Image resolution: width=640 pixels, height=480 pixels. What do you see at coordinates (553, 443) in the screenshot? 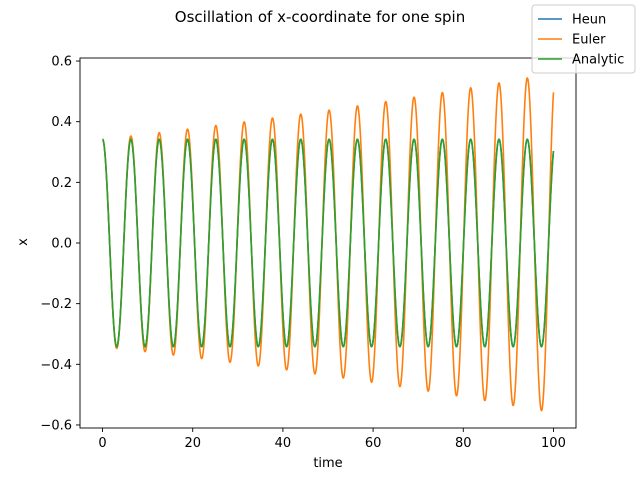
I see `x-tick-label: 100` at bounding box center [553, 443].